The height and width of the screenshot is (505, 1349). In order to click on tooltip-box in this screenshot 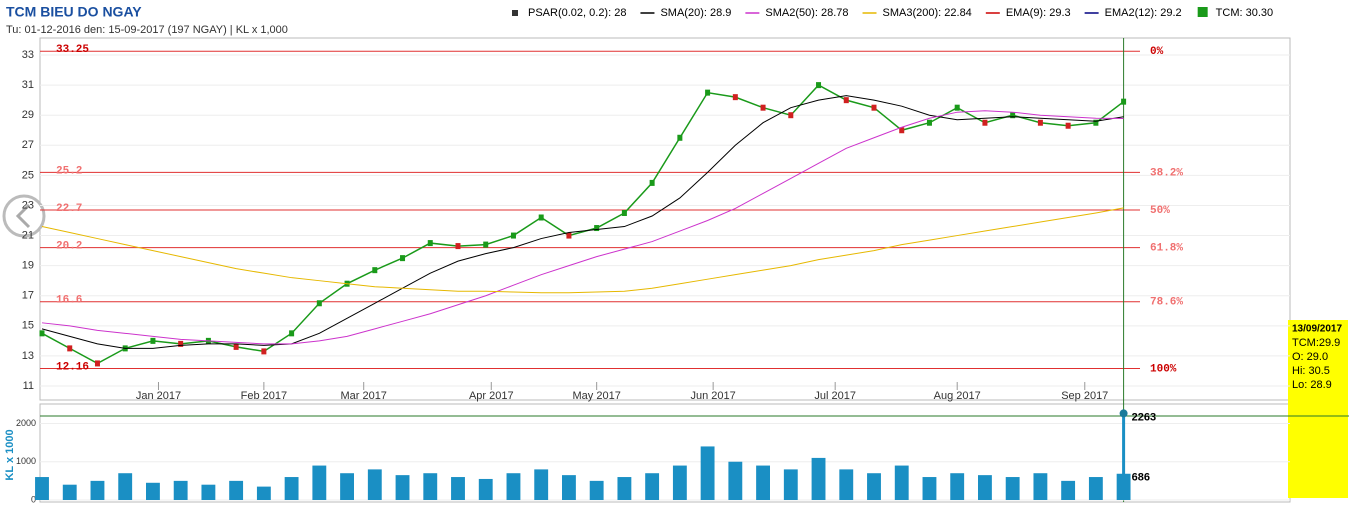, I will do `click(1318, 409)`.